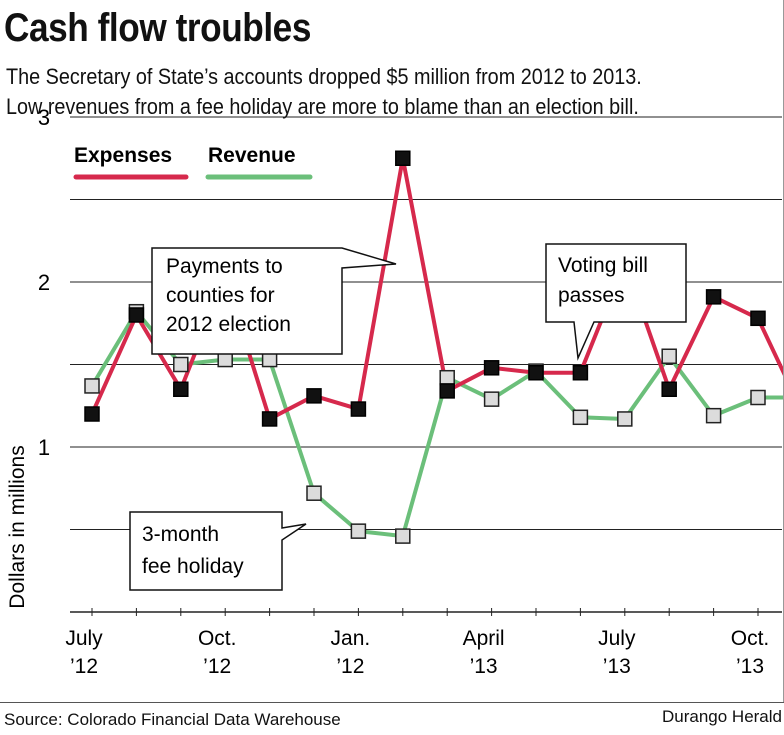  I want to click on x-tick-label-3-line-2: ’13, so click(484, 666).